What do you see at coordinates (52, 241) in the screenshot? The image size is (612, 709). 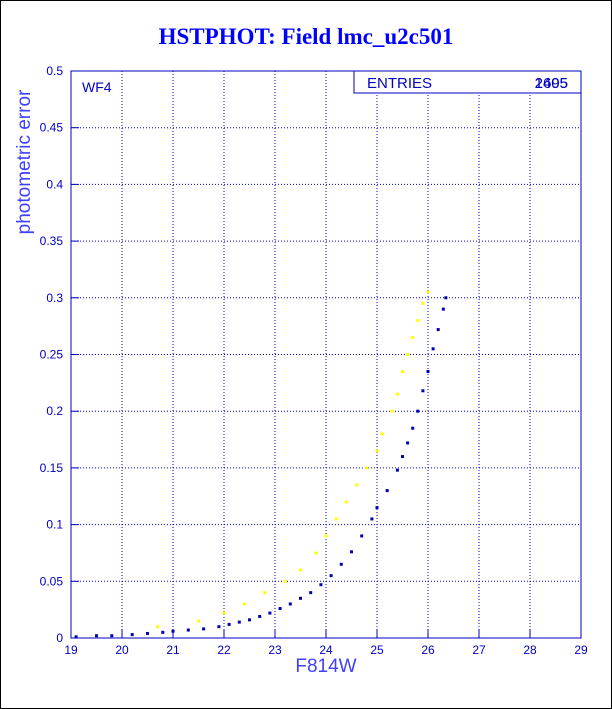 I see `y-tick-label: 0.35` at bounding box center [52, 241].